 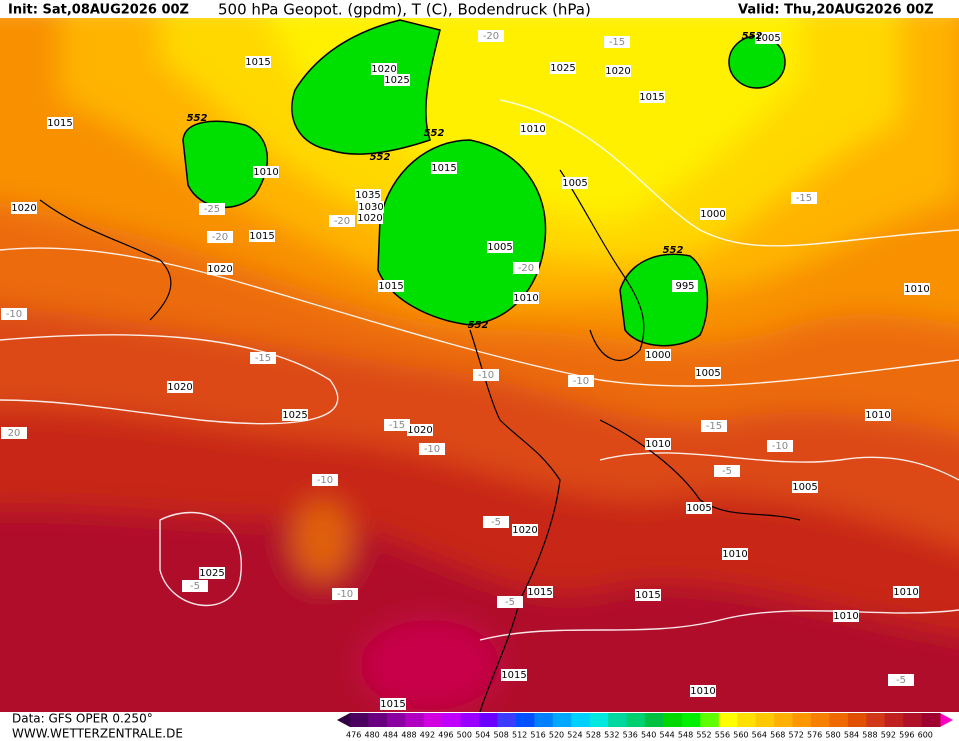 What do you see at coordinates (519, 735) in the screenshot?
I see `colorbar-label: 512` at bounding box center [519, 735].